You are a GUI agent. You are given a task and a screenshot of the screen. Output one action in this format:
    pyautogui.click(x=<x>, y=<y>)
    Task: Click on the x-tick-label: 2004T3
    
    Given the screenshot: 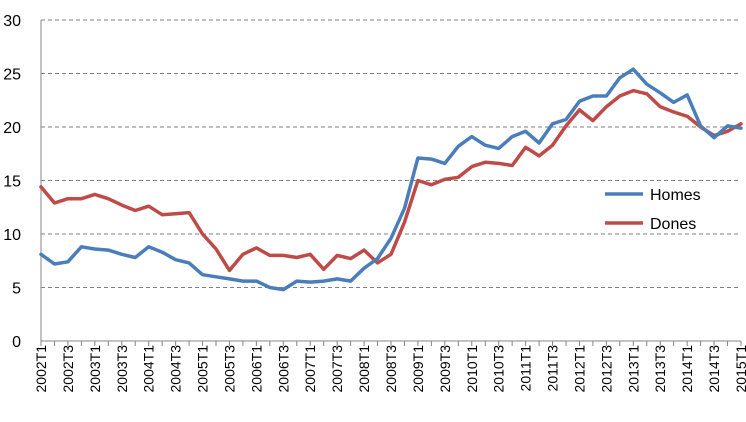 What is the action you would take?
    pyautogui.click(x=176, y=369)
    